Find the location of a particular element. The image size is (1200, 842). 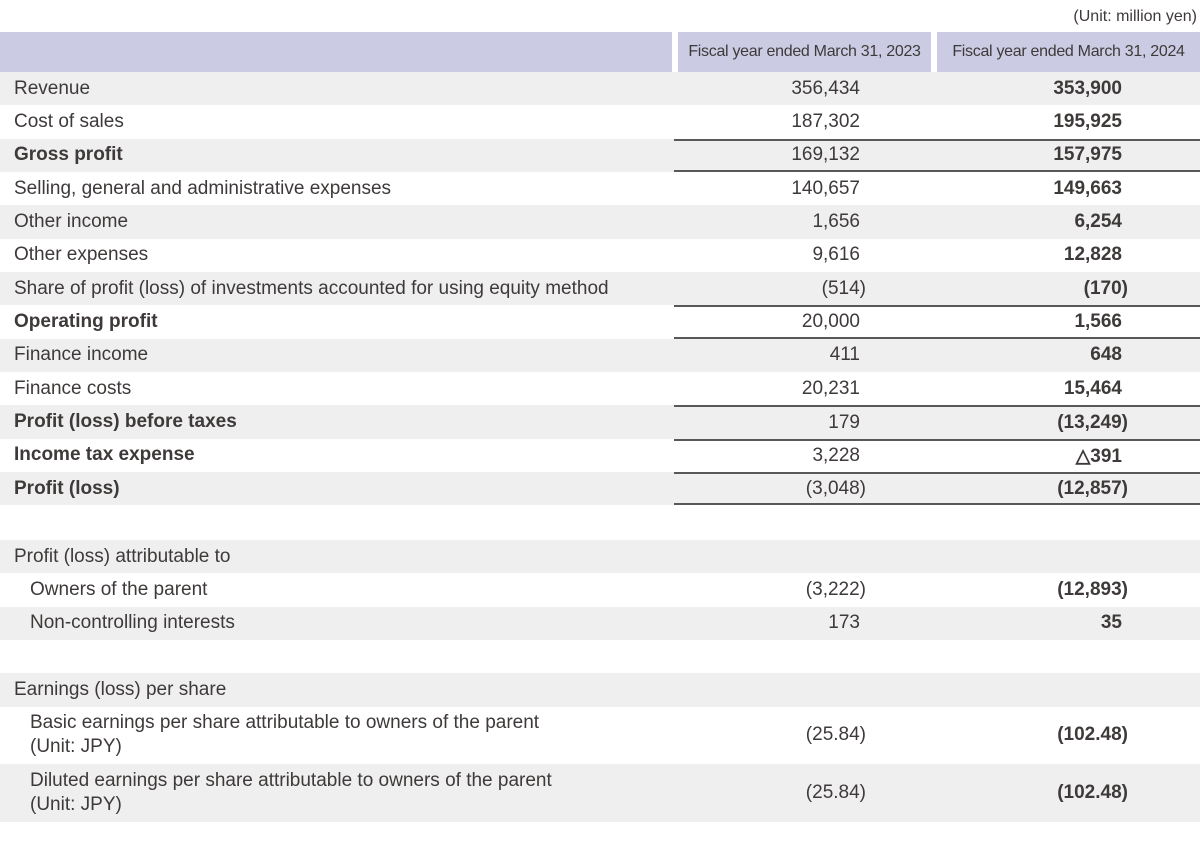

fy2024-value: 353,900 is located at coordinates (1087, 88).